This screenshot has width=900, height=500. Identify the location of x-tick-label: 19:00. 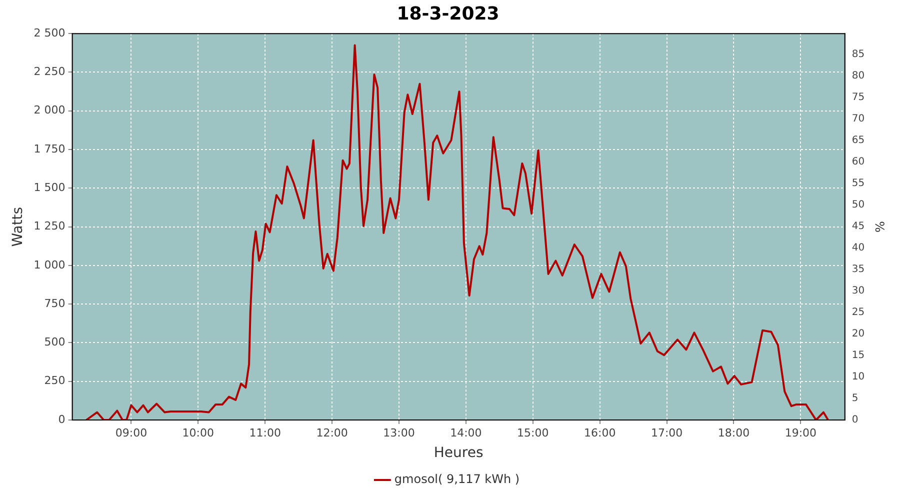
(800, 433).